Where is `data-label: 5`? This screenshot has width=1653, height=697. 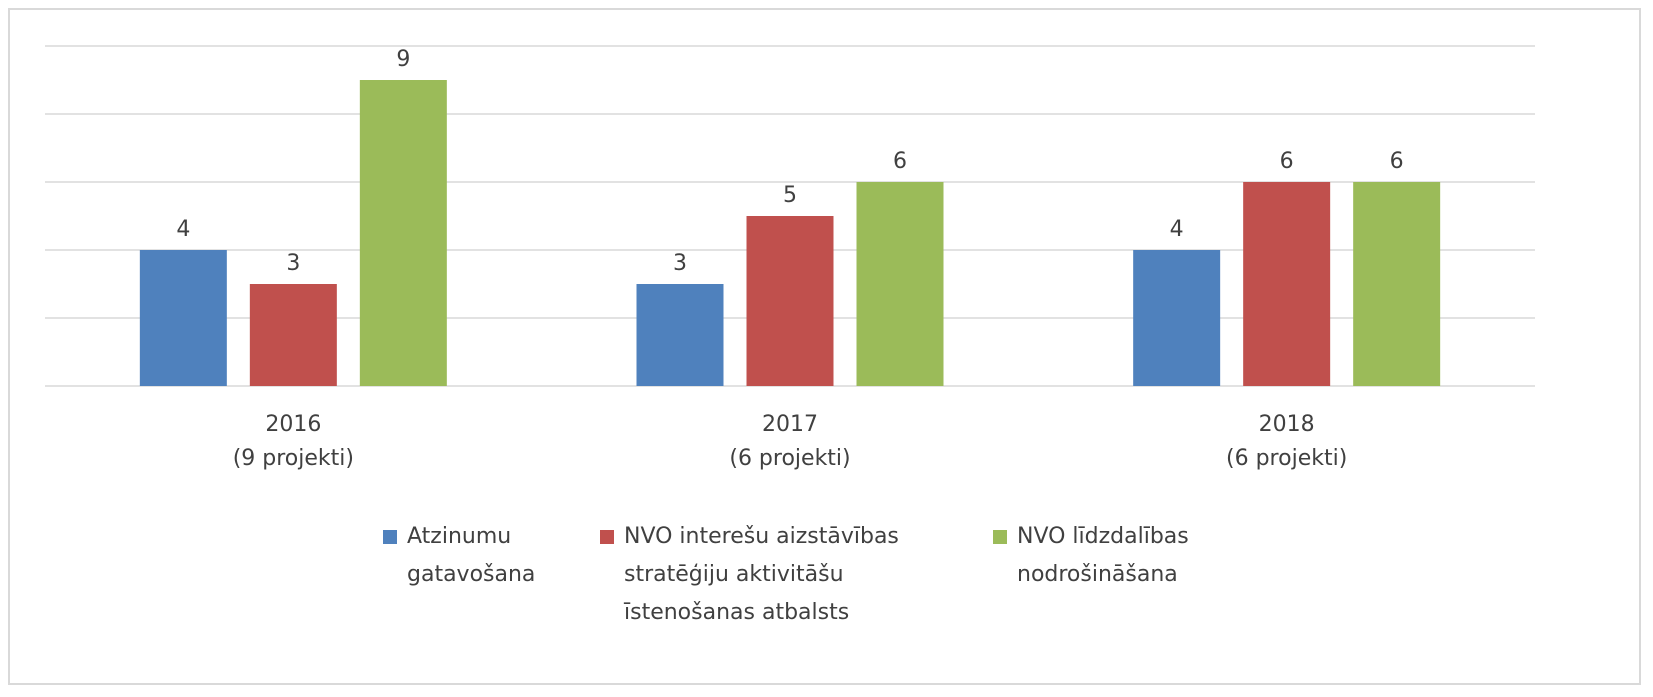 data-label: 5 is located at coordinates (790, 195).